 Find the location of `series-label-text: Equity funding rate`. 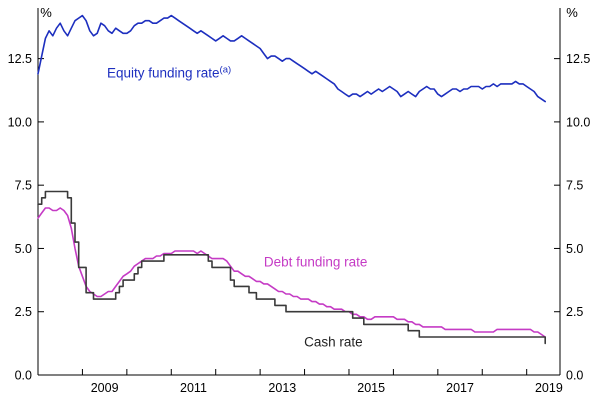

series-label-text: Equity funding rate is located at coordinates (163, 73).